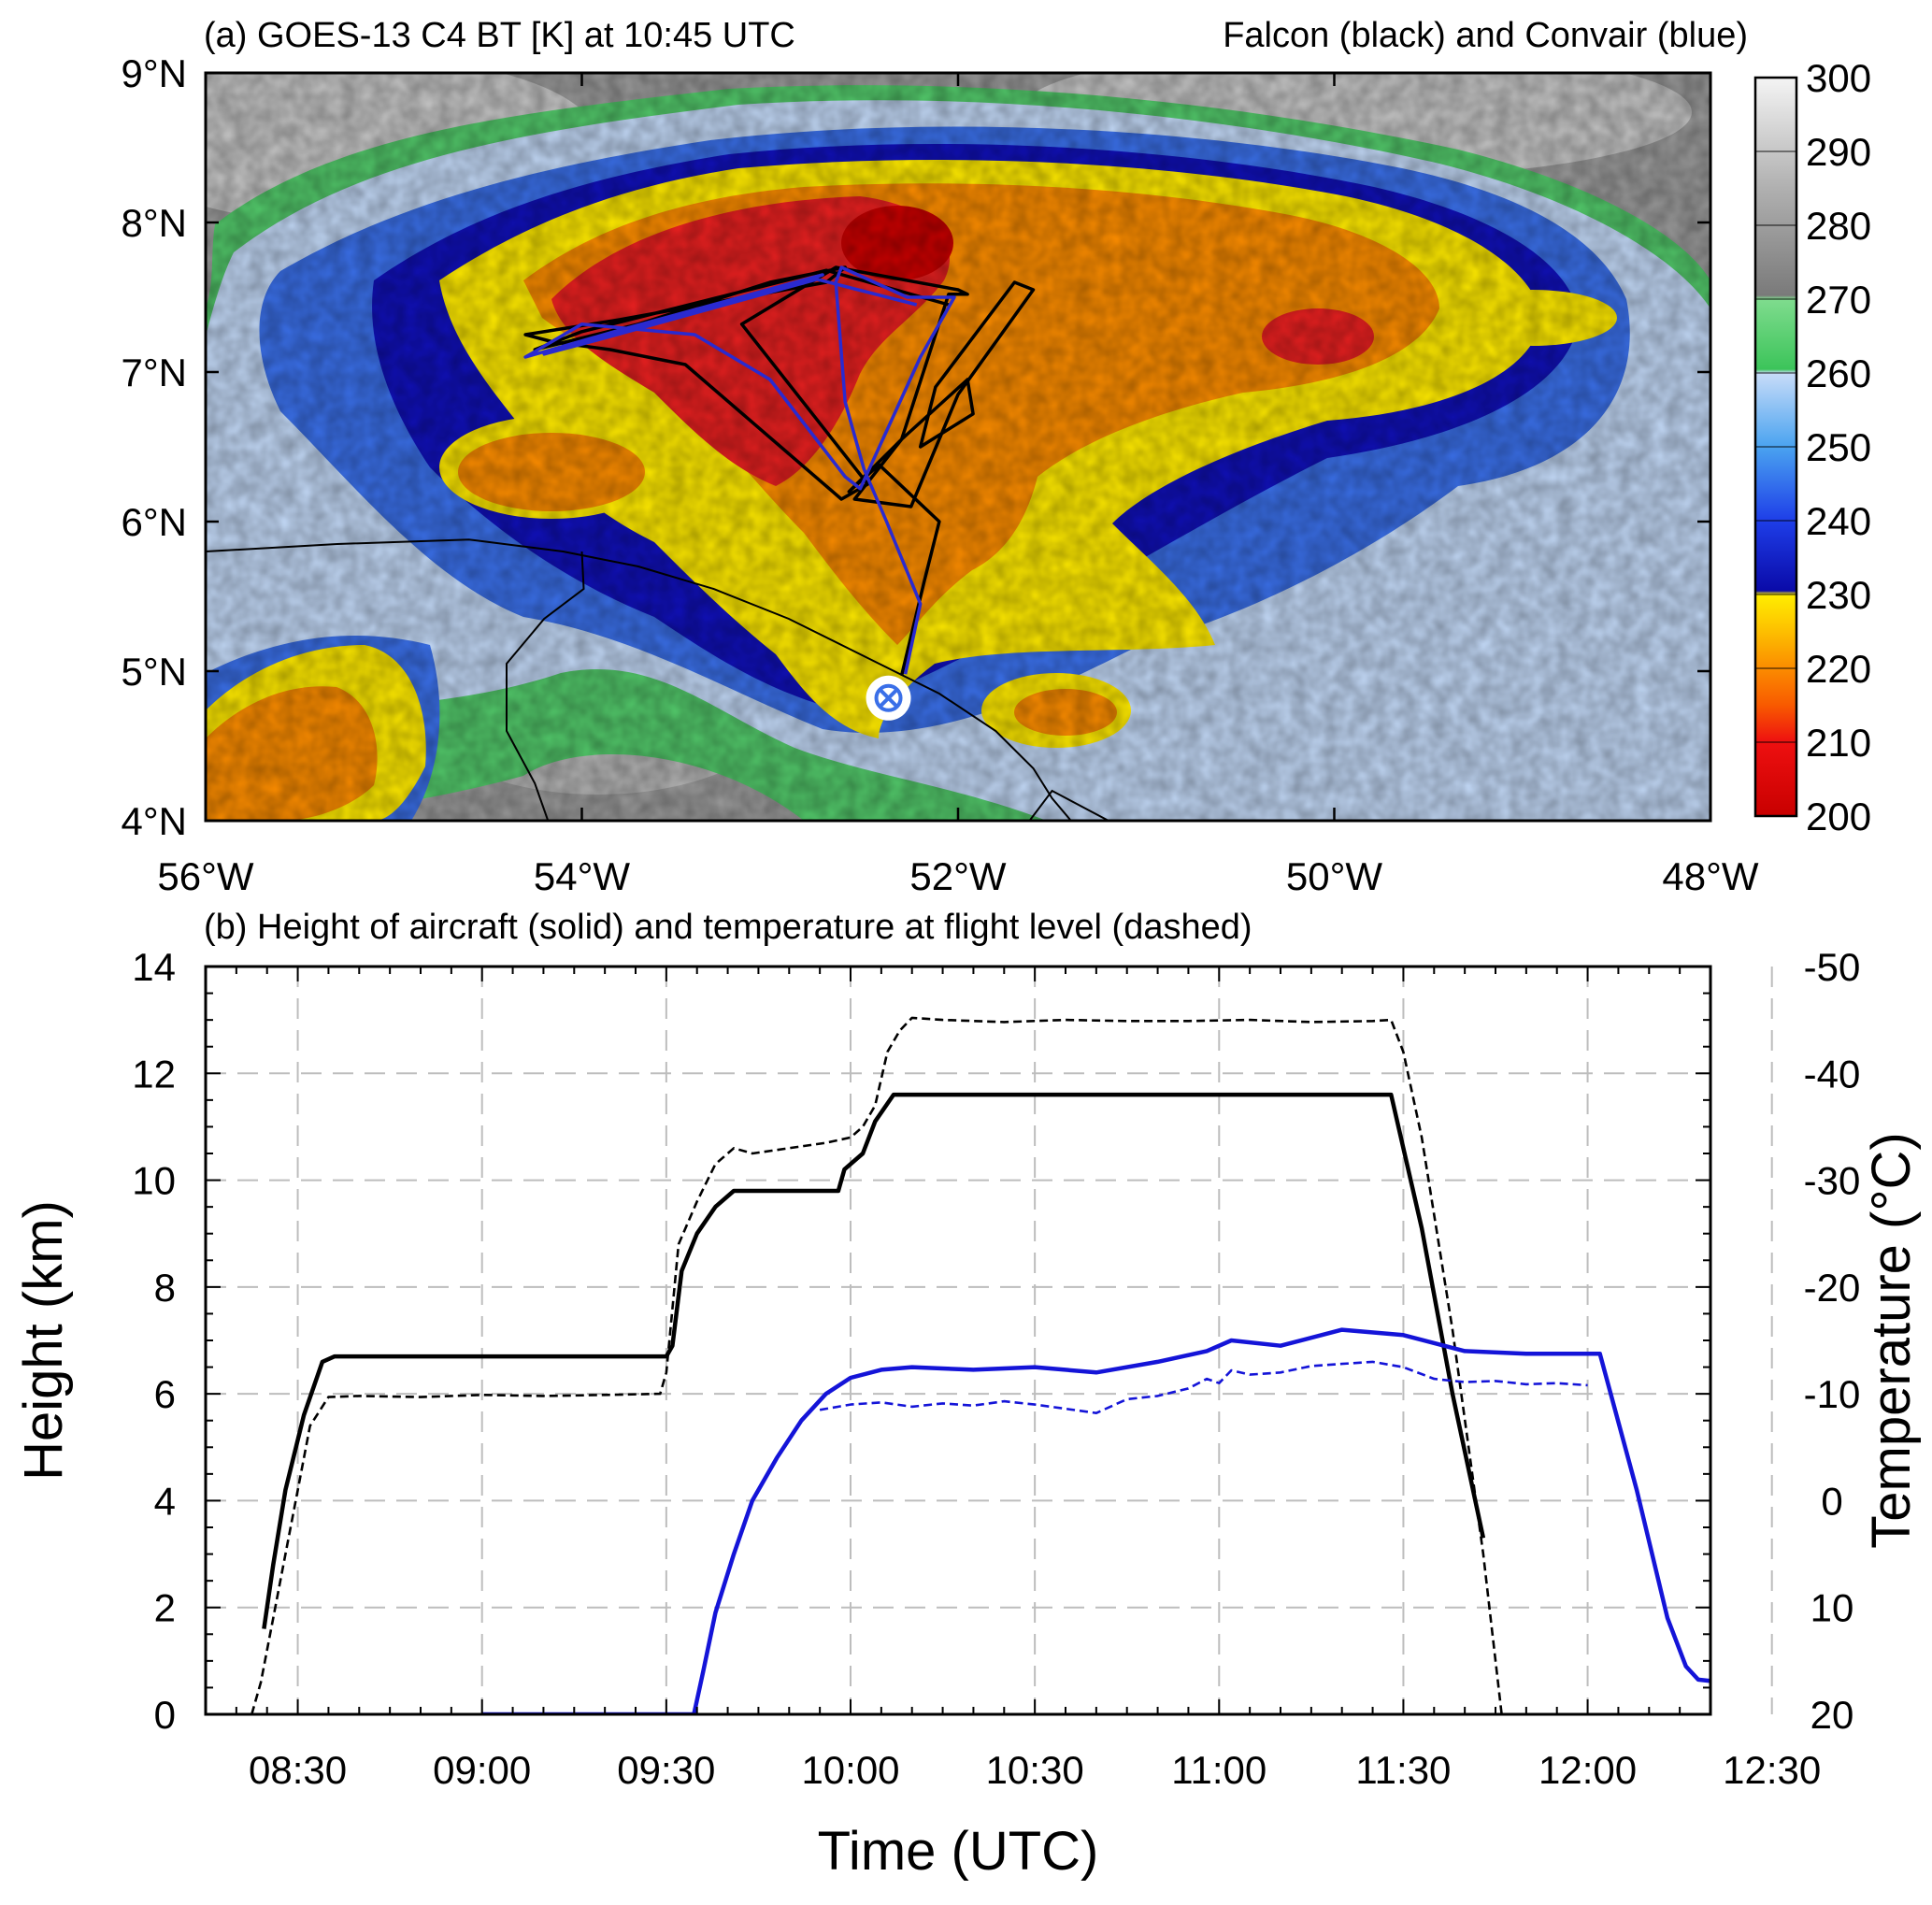  What do you see at coordinates (1838, 669) in the screenshot?
I see `colorbar-tick-label: 220` at bounding box center [1838, 669].